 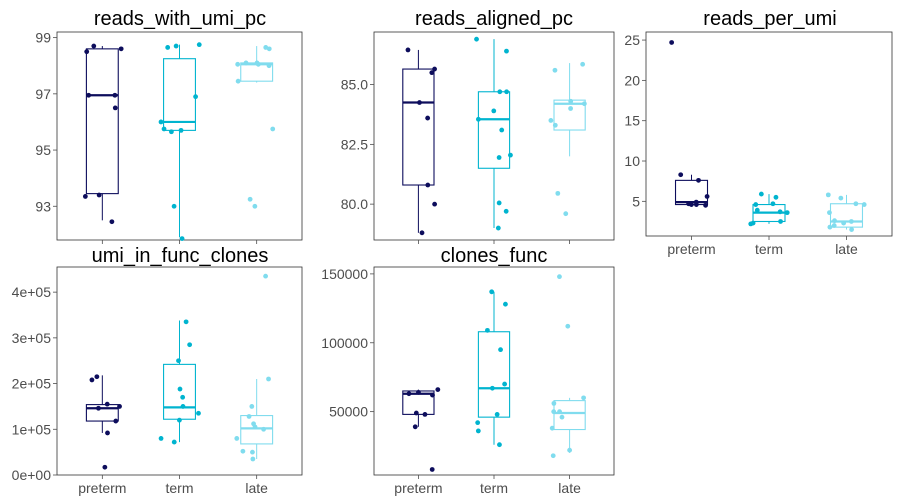 I want to click on panel-title: reads_per_umi, so click(x=769, y=19).